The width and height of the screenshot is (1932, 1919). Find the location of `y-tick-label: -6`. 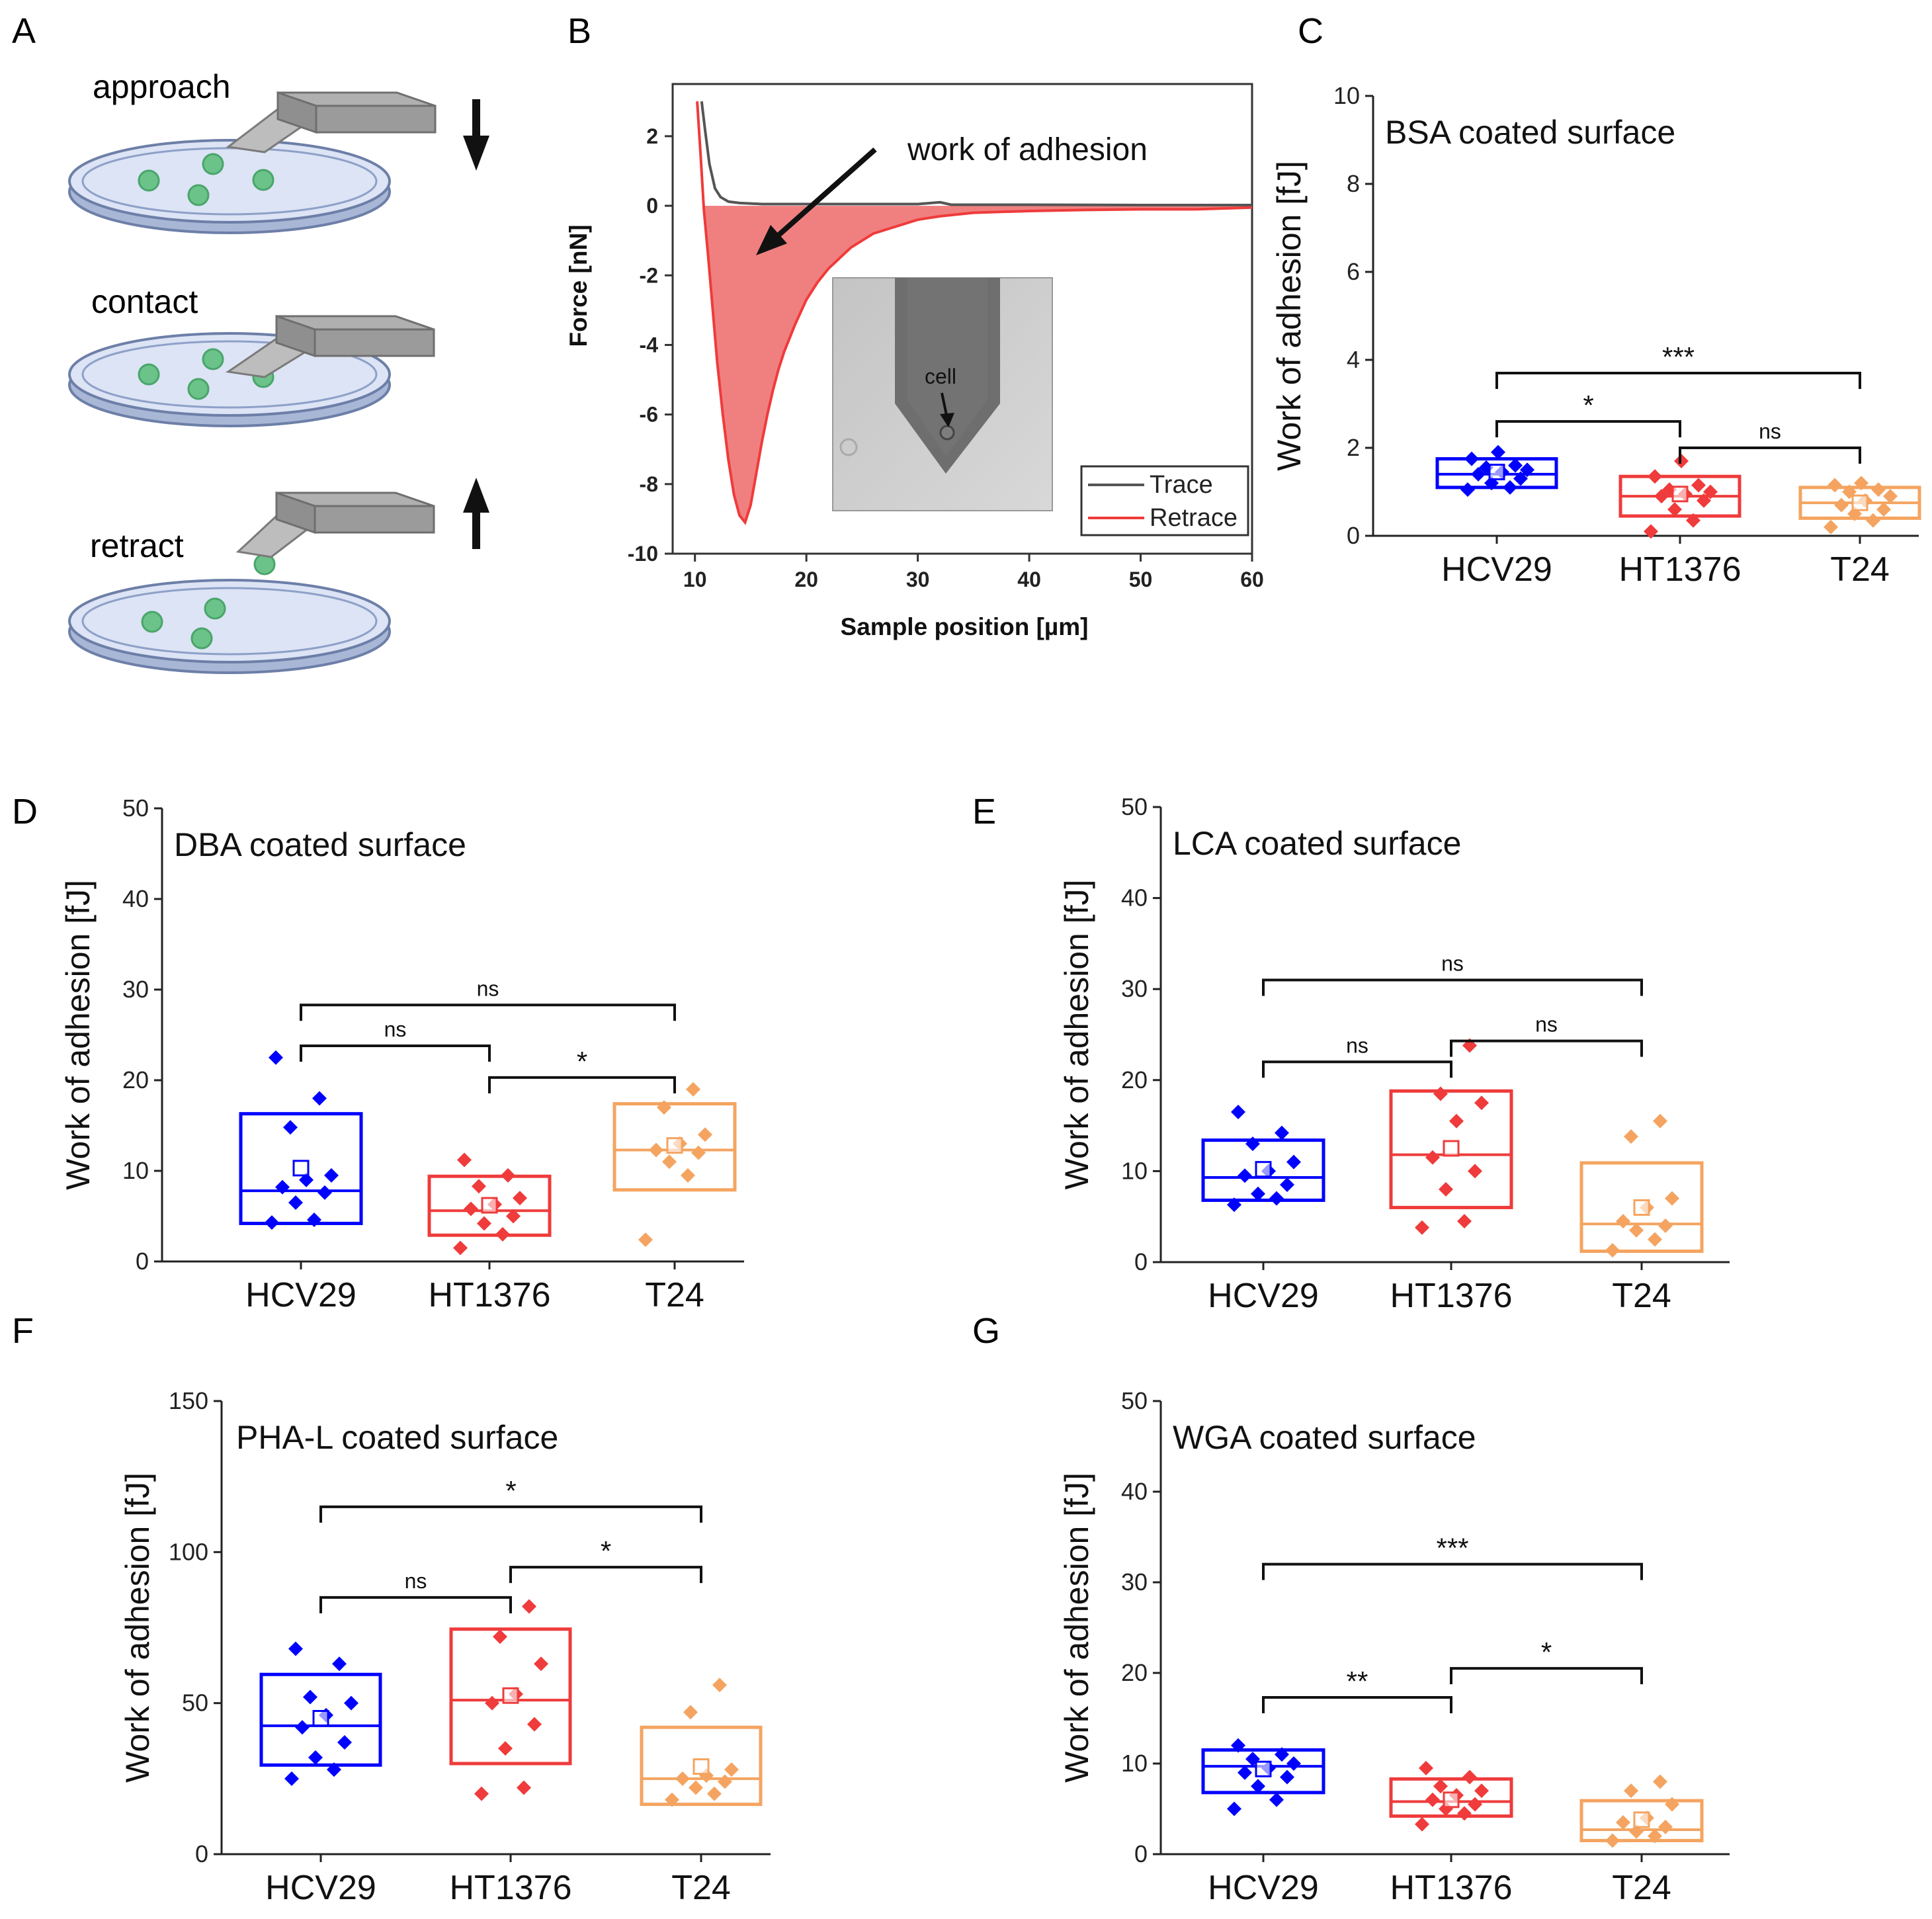

y-tick-label: -6 is located at coordinates (649, 415).